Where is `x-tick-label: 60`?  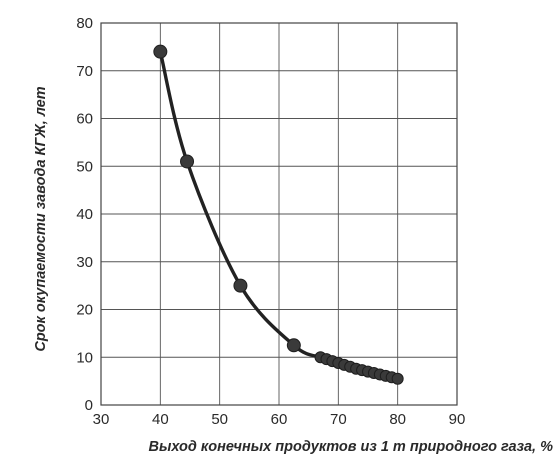
x-tick-label: 60 is located at coordinates (279, 419).